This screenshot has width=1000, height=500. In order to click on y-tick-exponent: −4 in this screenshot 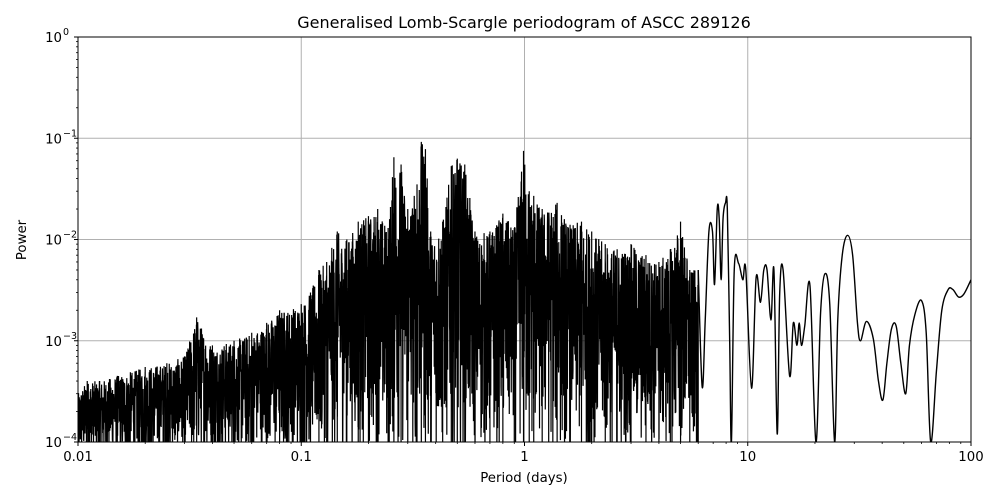, I will do `click(70, 437)`.